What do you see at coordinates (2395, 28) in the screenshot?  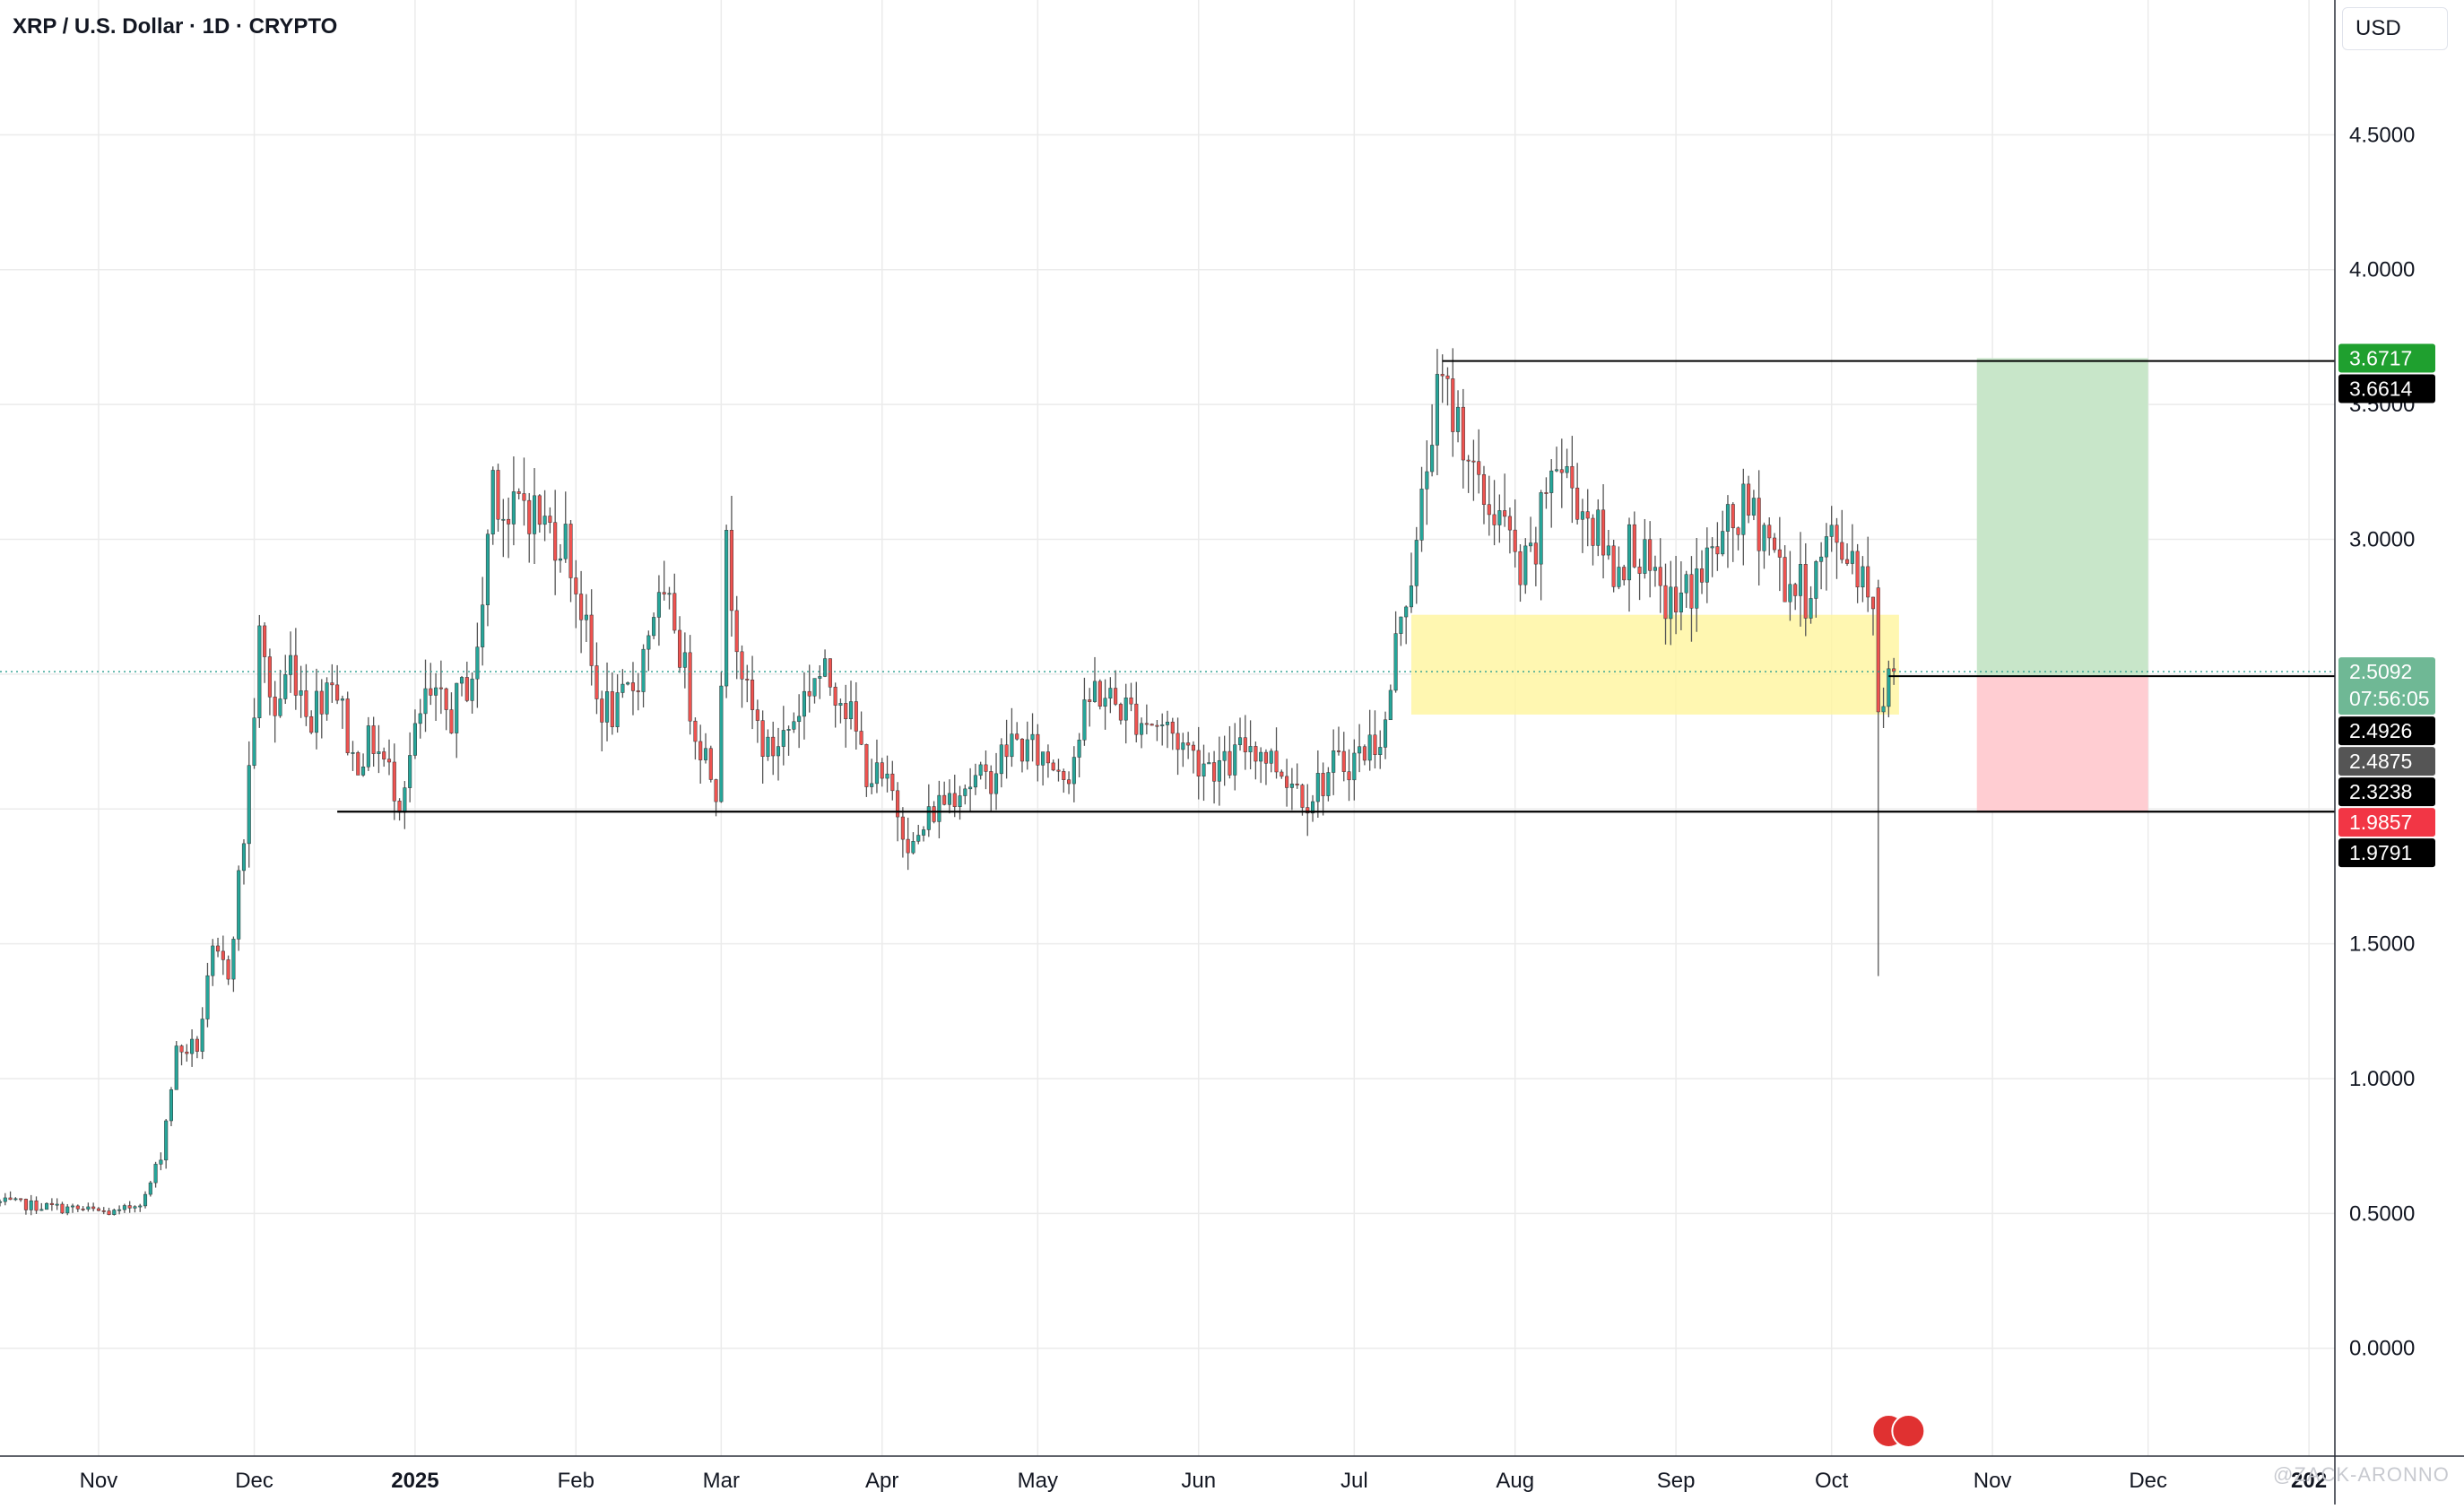 I see `currency-button: USD` at bounding box center [2395, 28].